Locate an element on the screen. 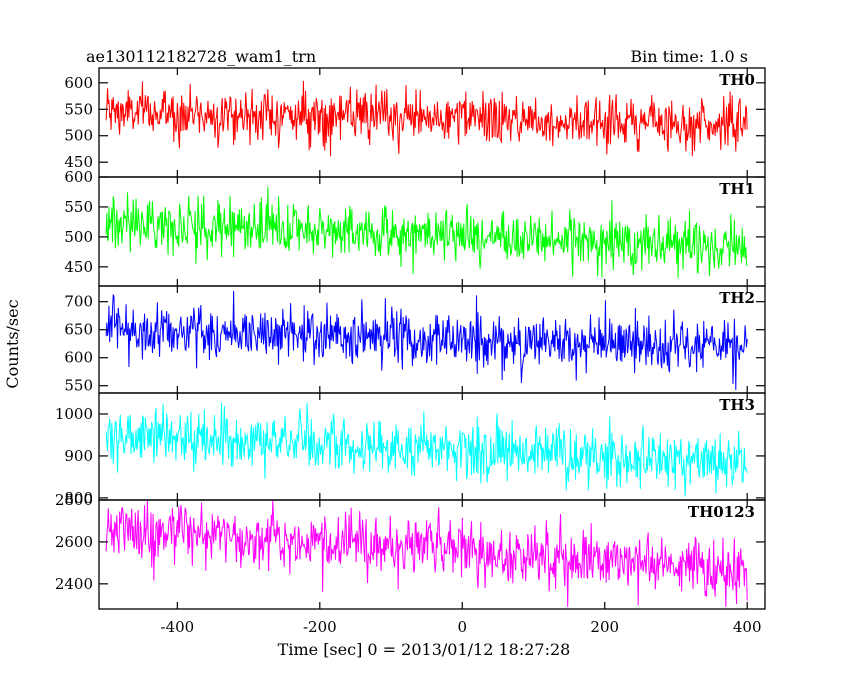 The height and width of the screenshot is (680, 850). panel-th2: 550 600 650 700 TH2 is located at coordinates (415, 340).